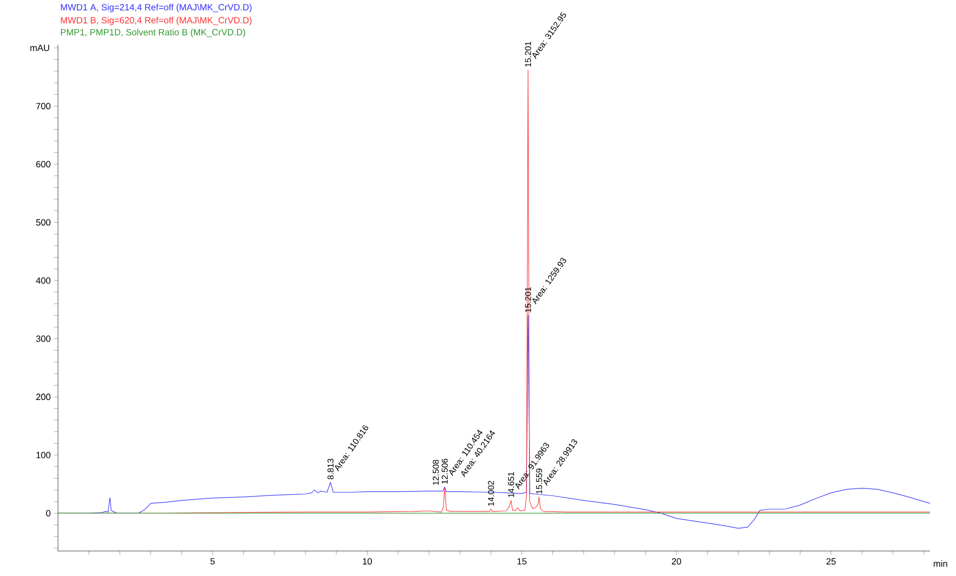  What do you see at coordinates (43, 164) in the screenshot?
I see `y-tick-label: 600` at bounding box center [43, 164].